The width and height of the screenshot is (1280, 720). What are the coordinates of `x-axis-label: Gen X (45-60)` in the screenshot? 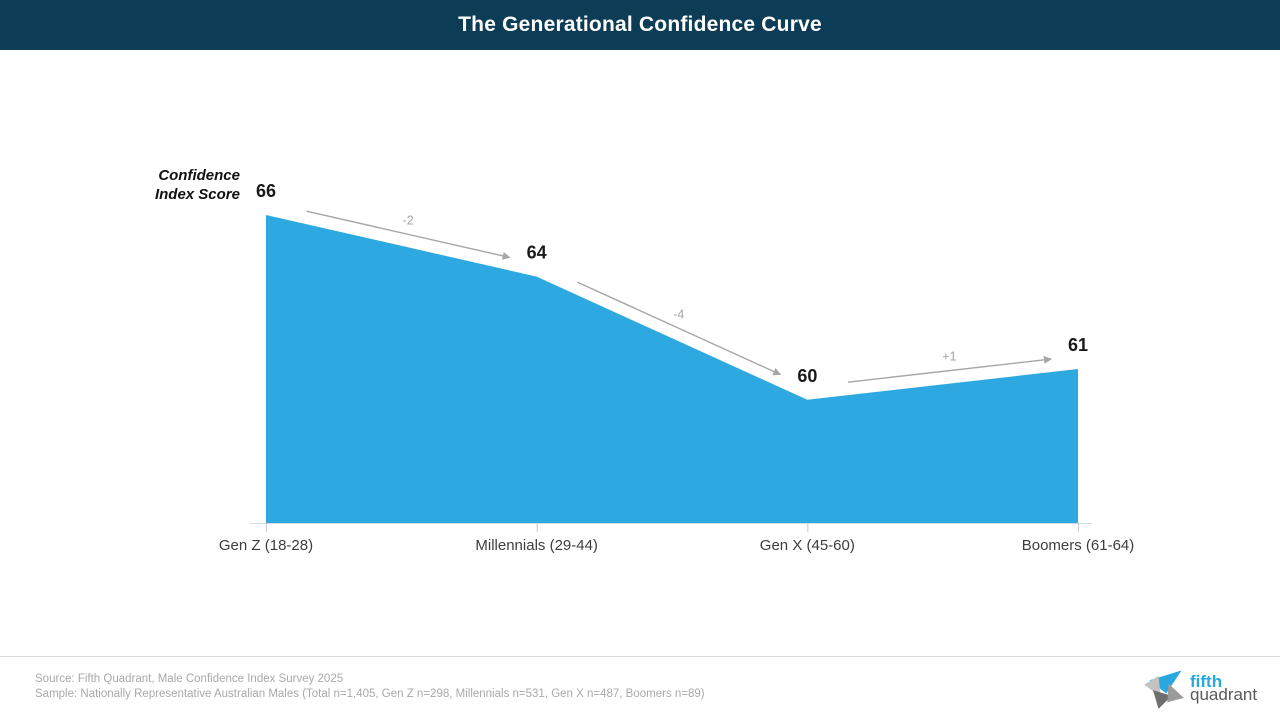 It's located at (807, 545).